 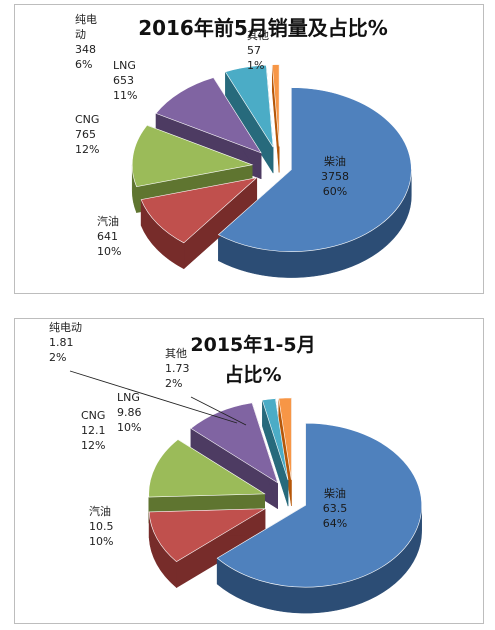 I want to click on data-label-5: 其他 57 1%, so click(x=258, y=50).